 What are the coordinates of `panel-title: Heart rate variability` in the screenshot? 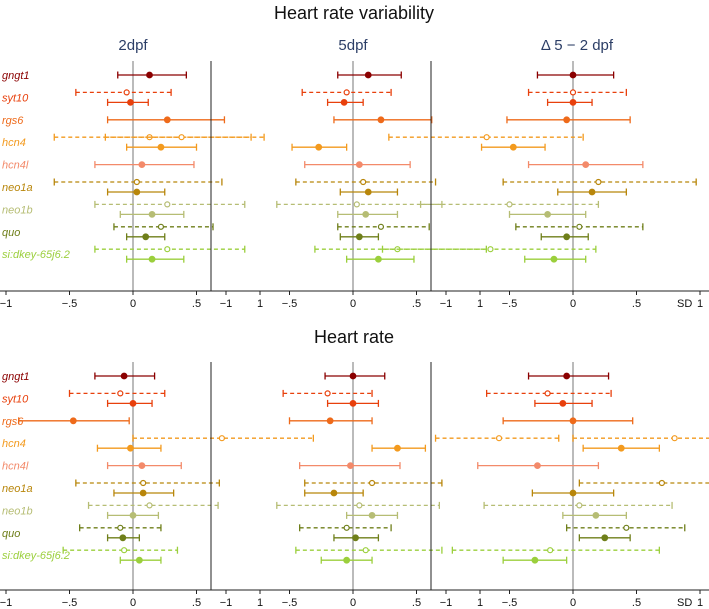 It's located at (354, 13).